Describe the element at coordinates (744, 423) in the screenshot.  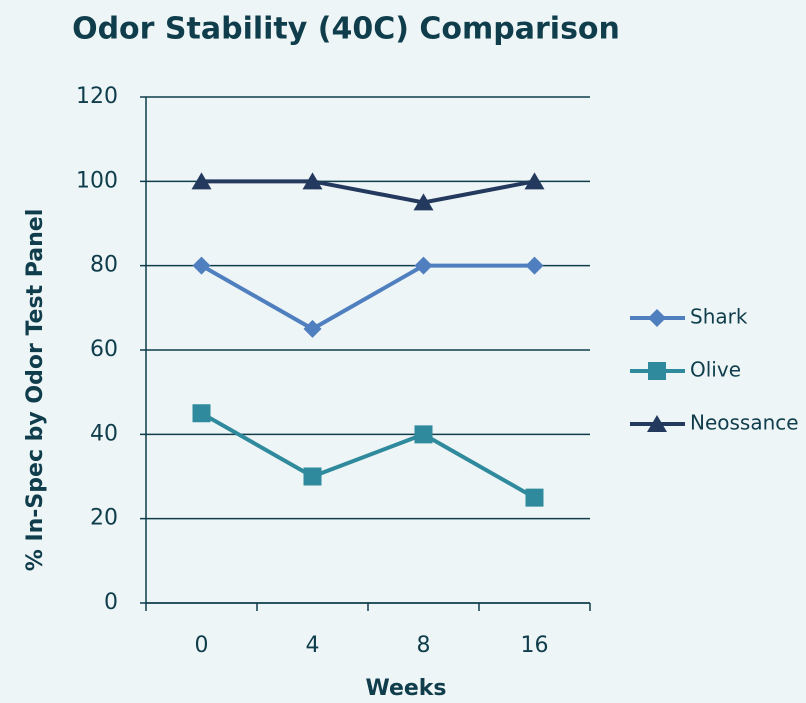
I see `legend-label: Neossance` at that location.